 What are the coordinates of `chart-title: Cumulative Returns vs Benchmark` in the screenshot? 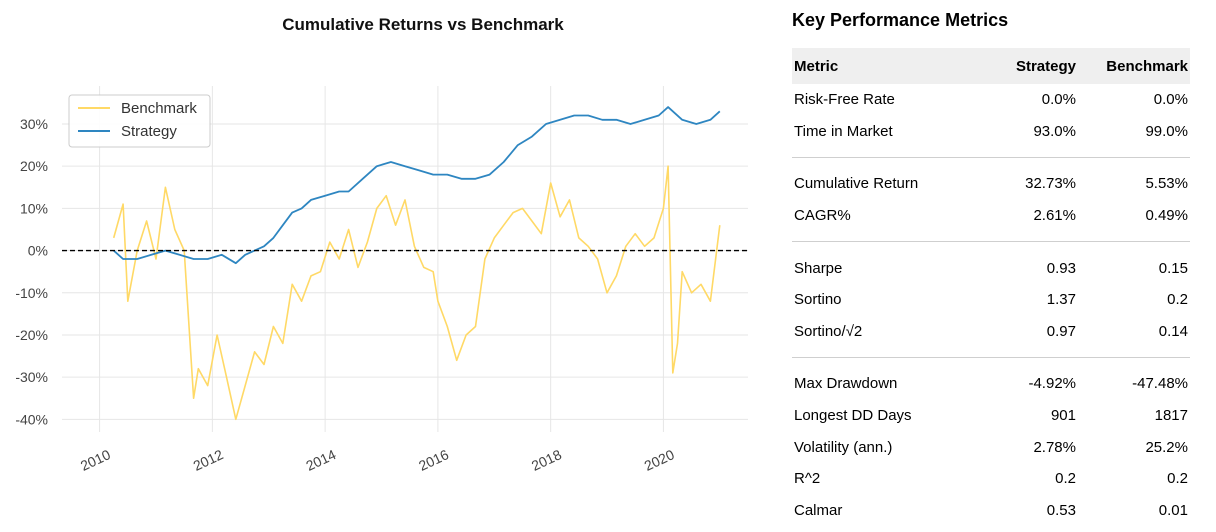 It's located at (423, 24).